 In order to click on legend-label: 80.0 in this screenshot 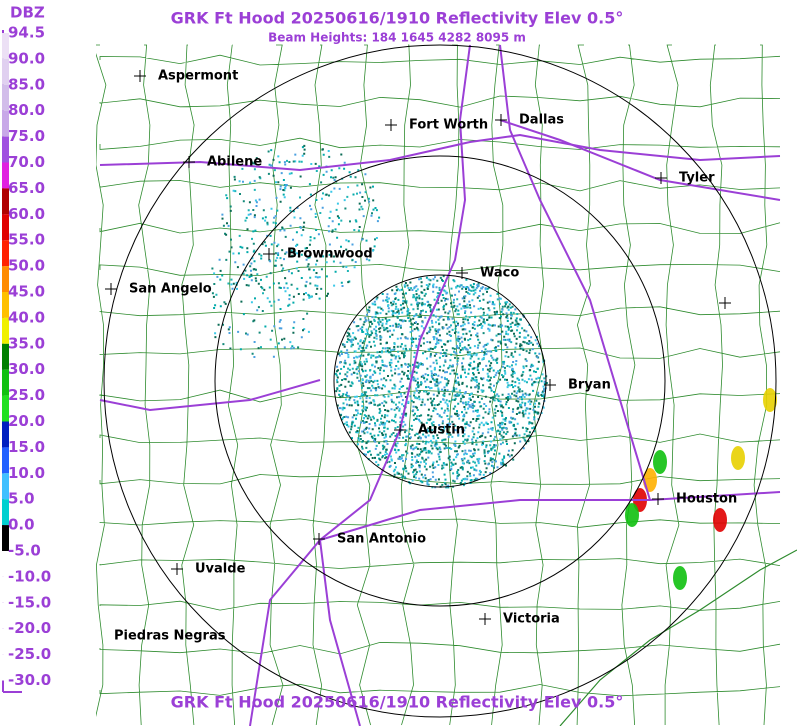, I will do `click(26, 110)`.